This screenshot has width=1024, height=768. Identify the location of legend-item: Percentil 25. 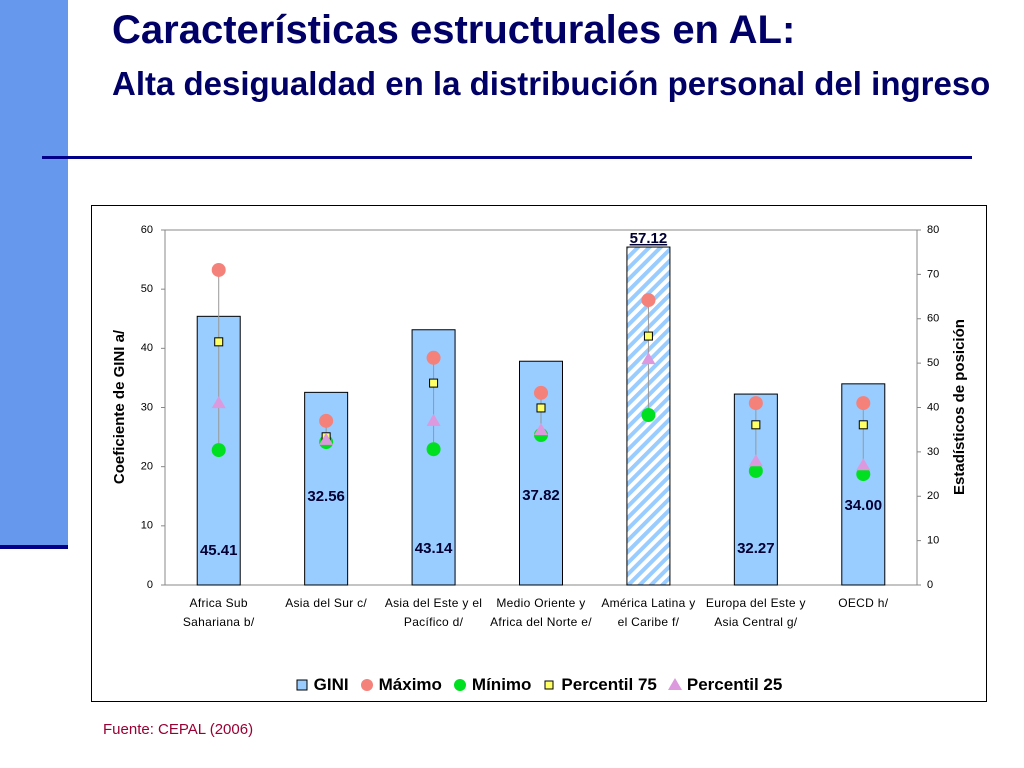
(724, 685).